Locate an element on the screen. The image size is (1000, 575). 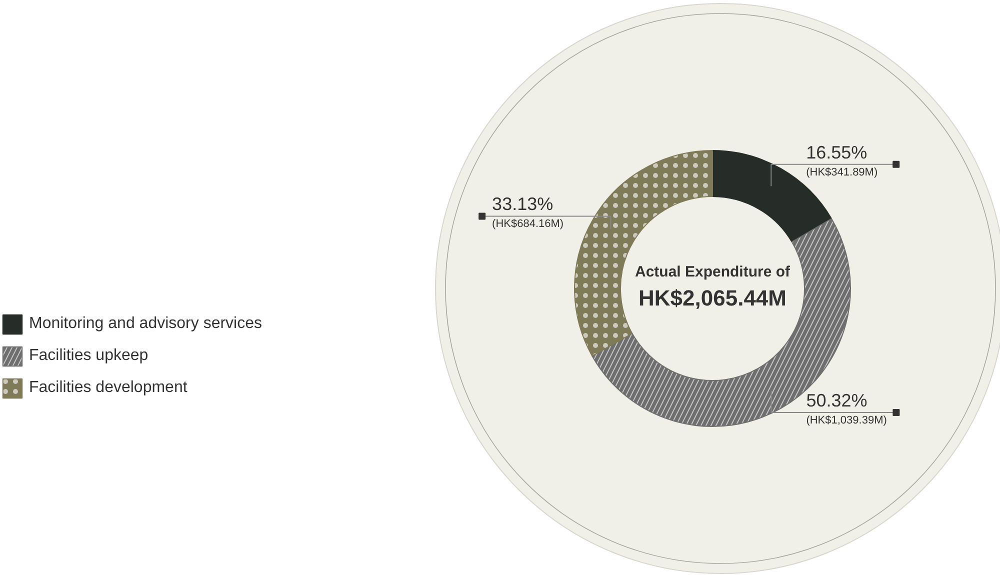
data-label: 33.13% is located at coordinates (523, 204).